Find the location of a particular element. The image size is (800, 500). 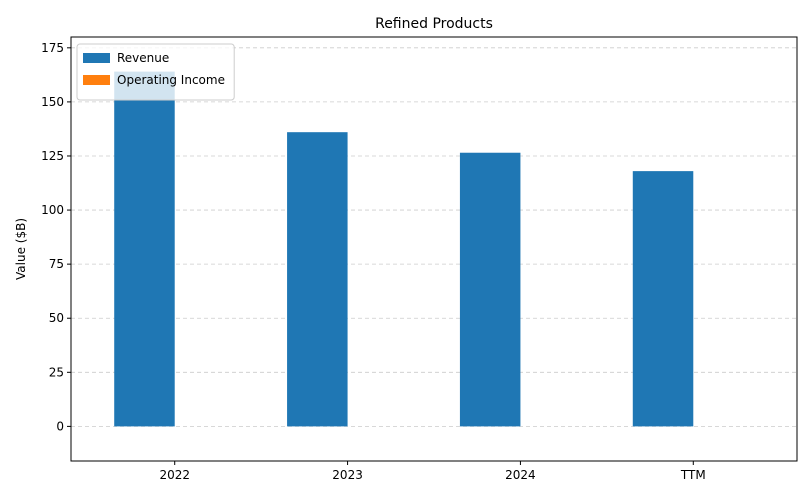

y-tick-label-0: 0 is located at coordinates (60, 426).